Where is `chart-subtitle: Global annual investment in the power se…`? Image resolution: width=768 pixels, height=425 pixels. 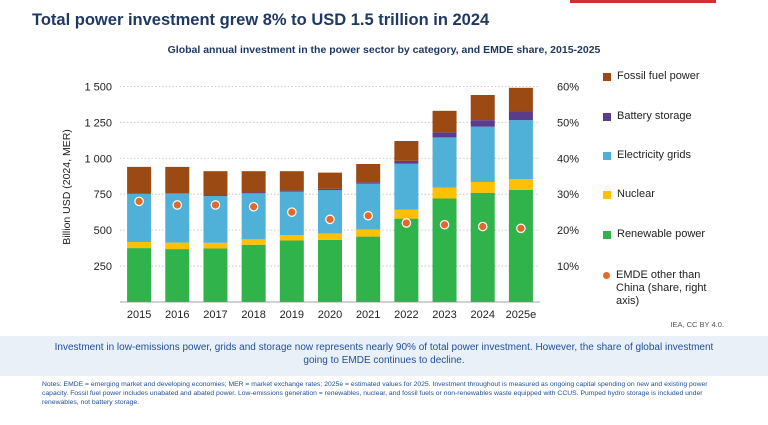 chart-subtitle: Global annual investment in the power se… is located at coordinates (384, 50).